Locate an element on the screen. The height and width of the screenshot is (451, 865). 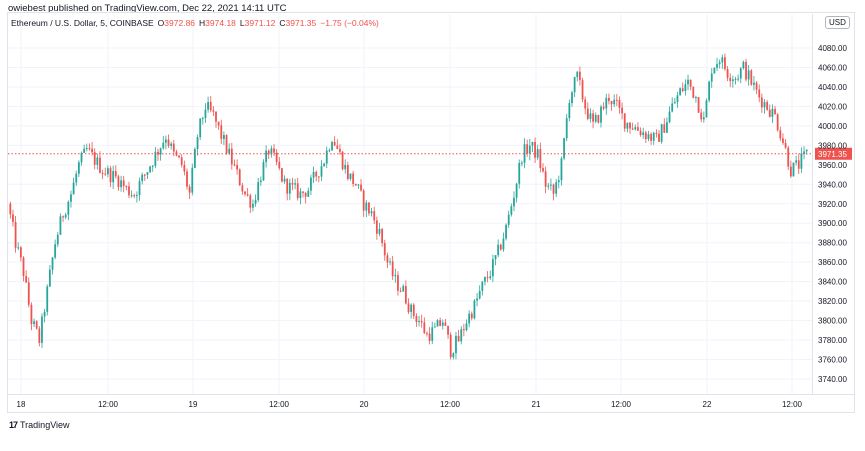
last-price-badge: 3971.35 is located at coordinates (833, 153).